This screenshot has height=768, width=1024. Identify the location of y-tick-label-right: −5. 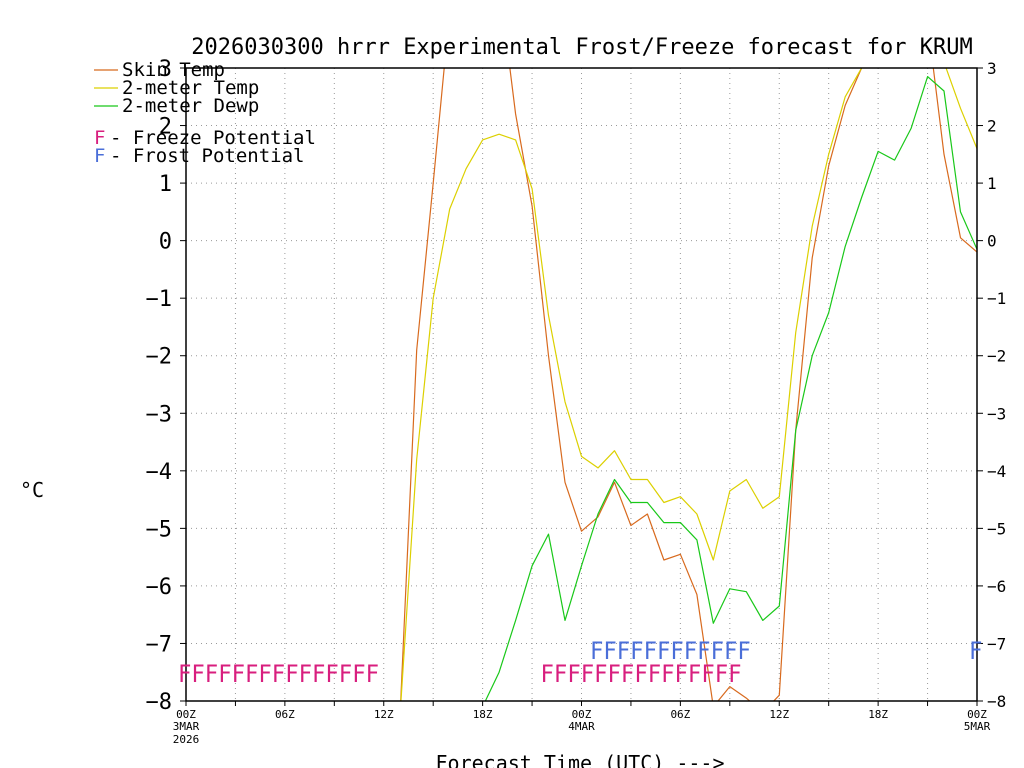
(996, 528).